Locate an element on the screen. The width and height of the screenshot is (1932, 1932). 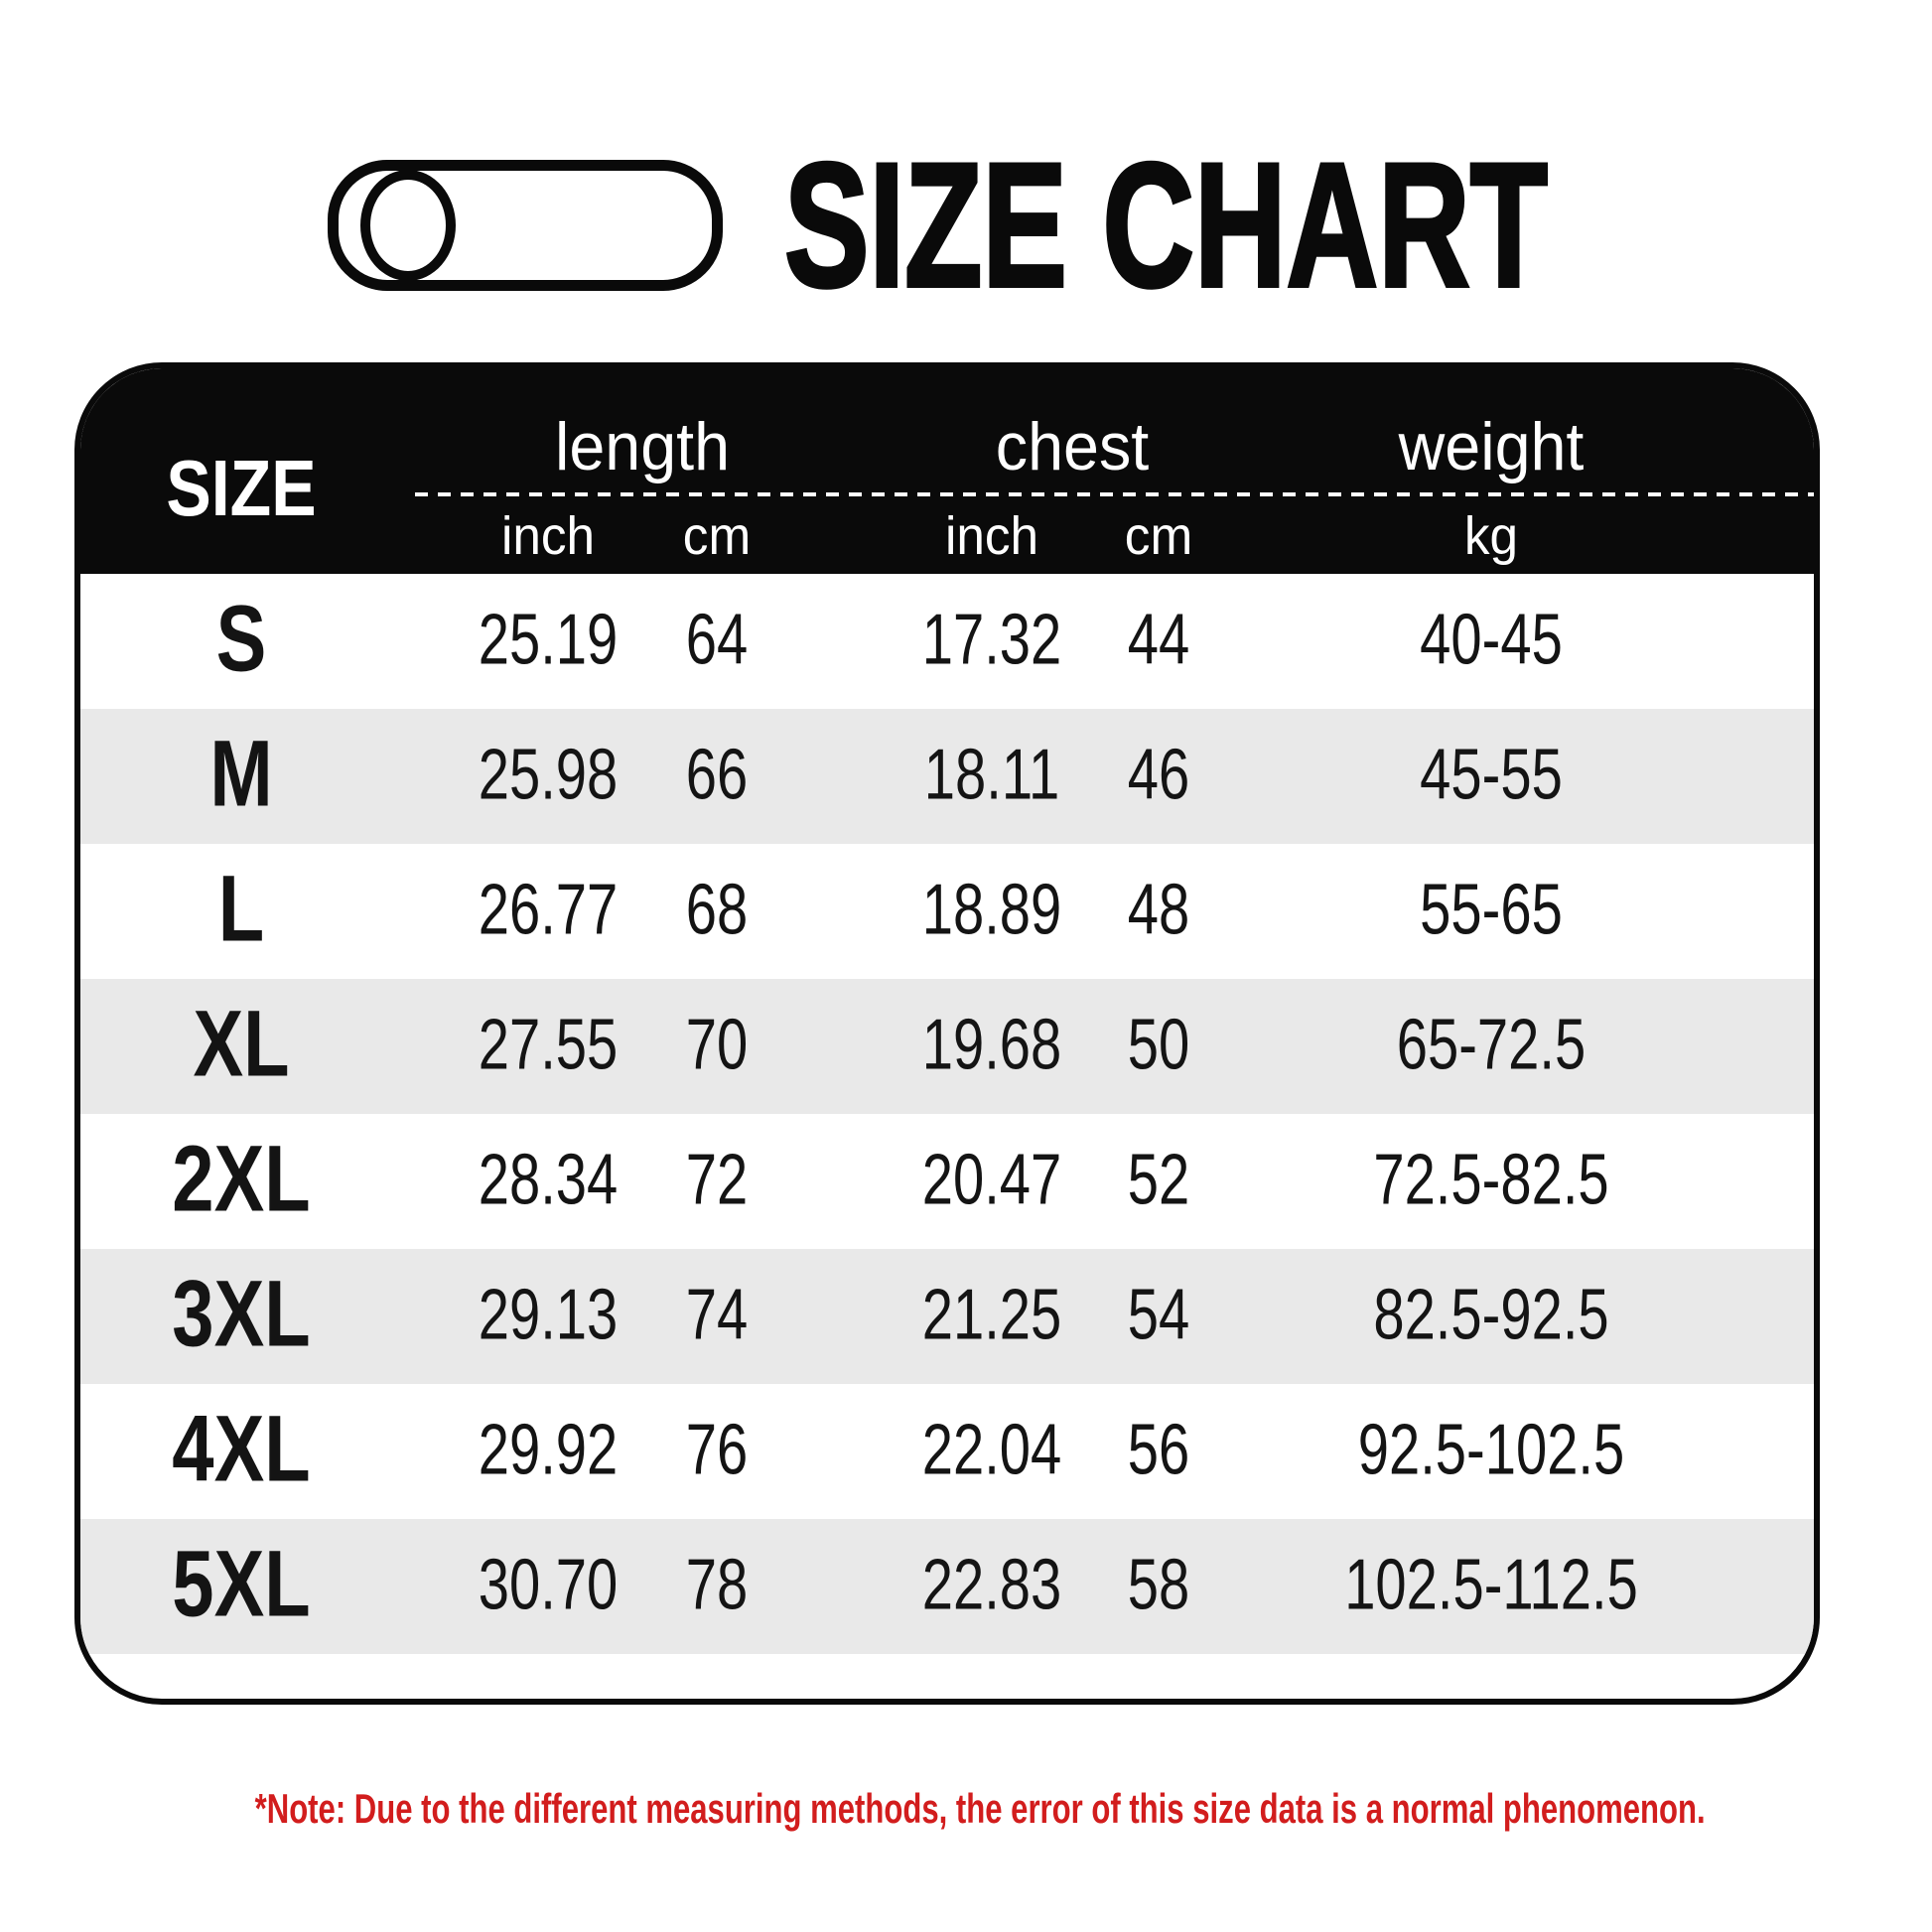
column-group-weight: weight is located at coordinates (1491, 446).